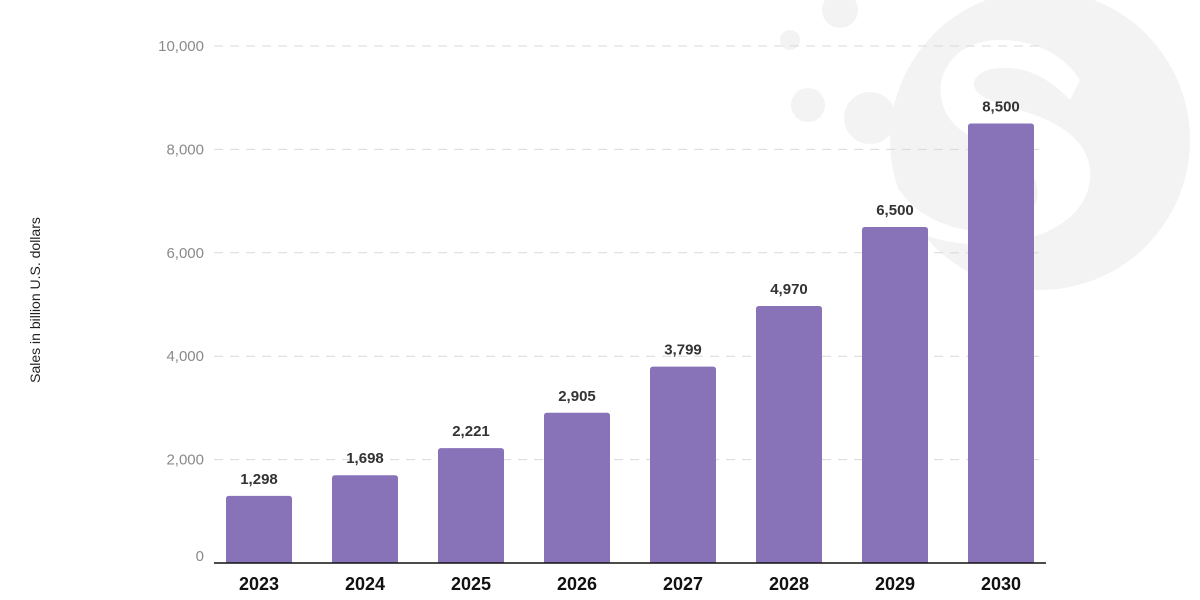 This screenshot has width=1200, height=600. Describe the element at coordinates (683, 464) in the screenshot. I see `bar-2027` at that location.